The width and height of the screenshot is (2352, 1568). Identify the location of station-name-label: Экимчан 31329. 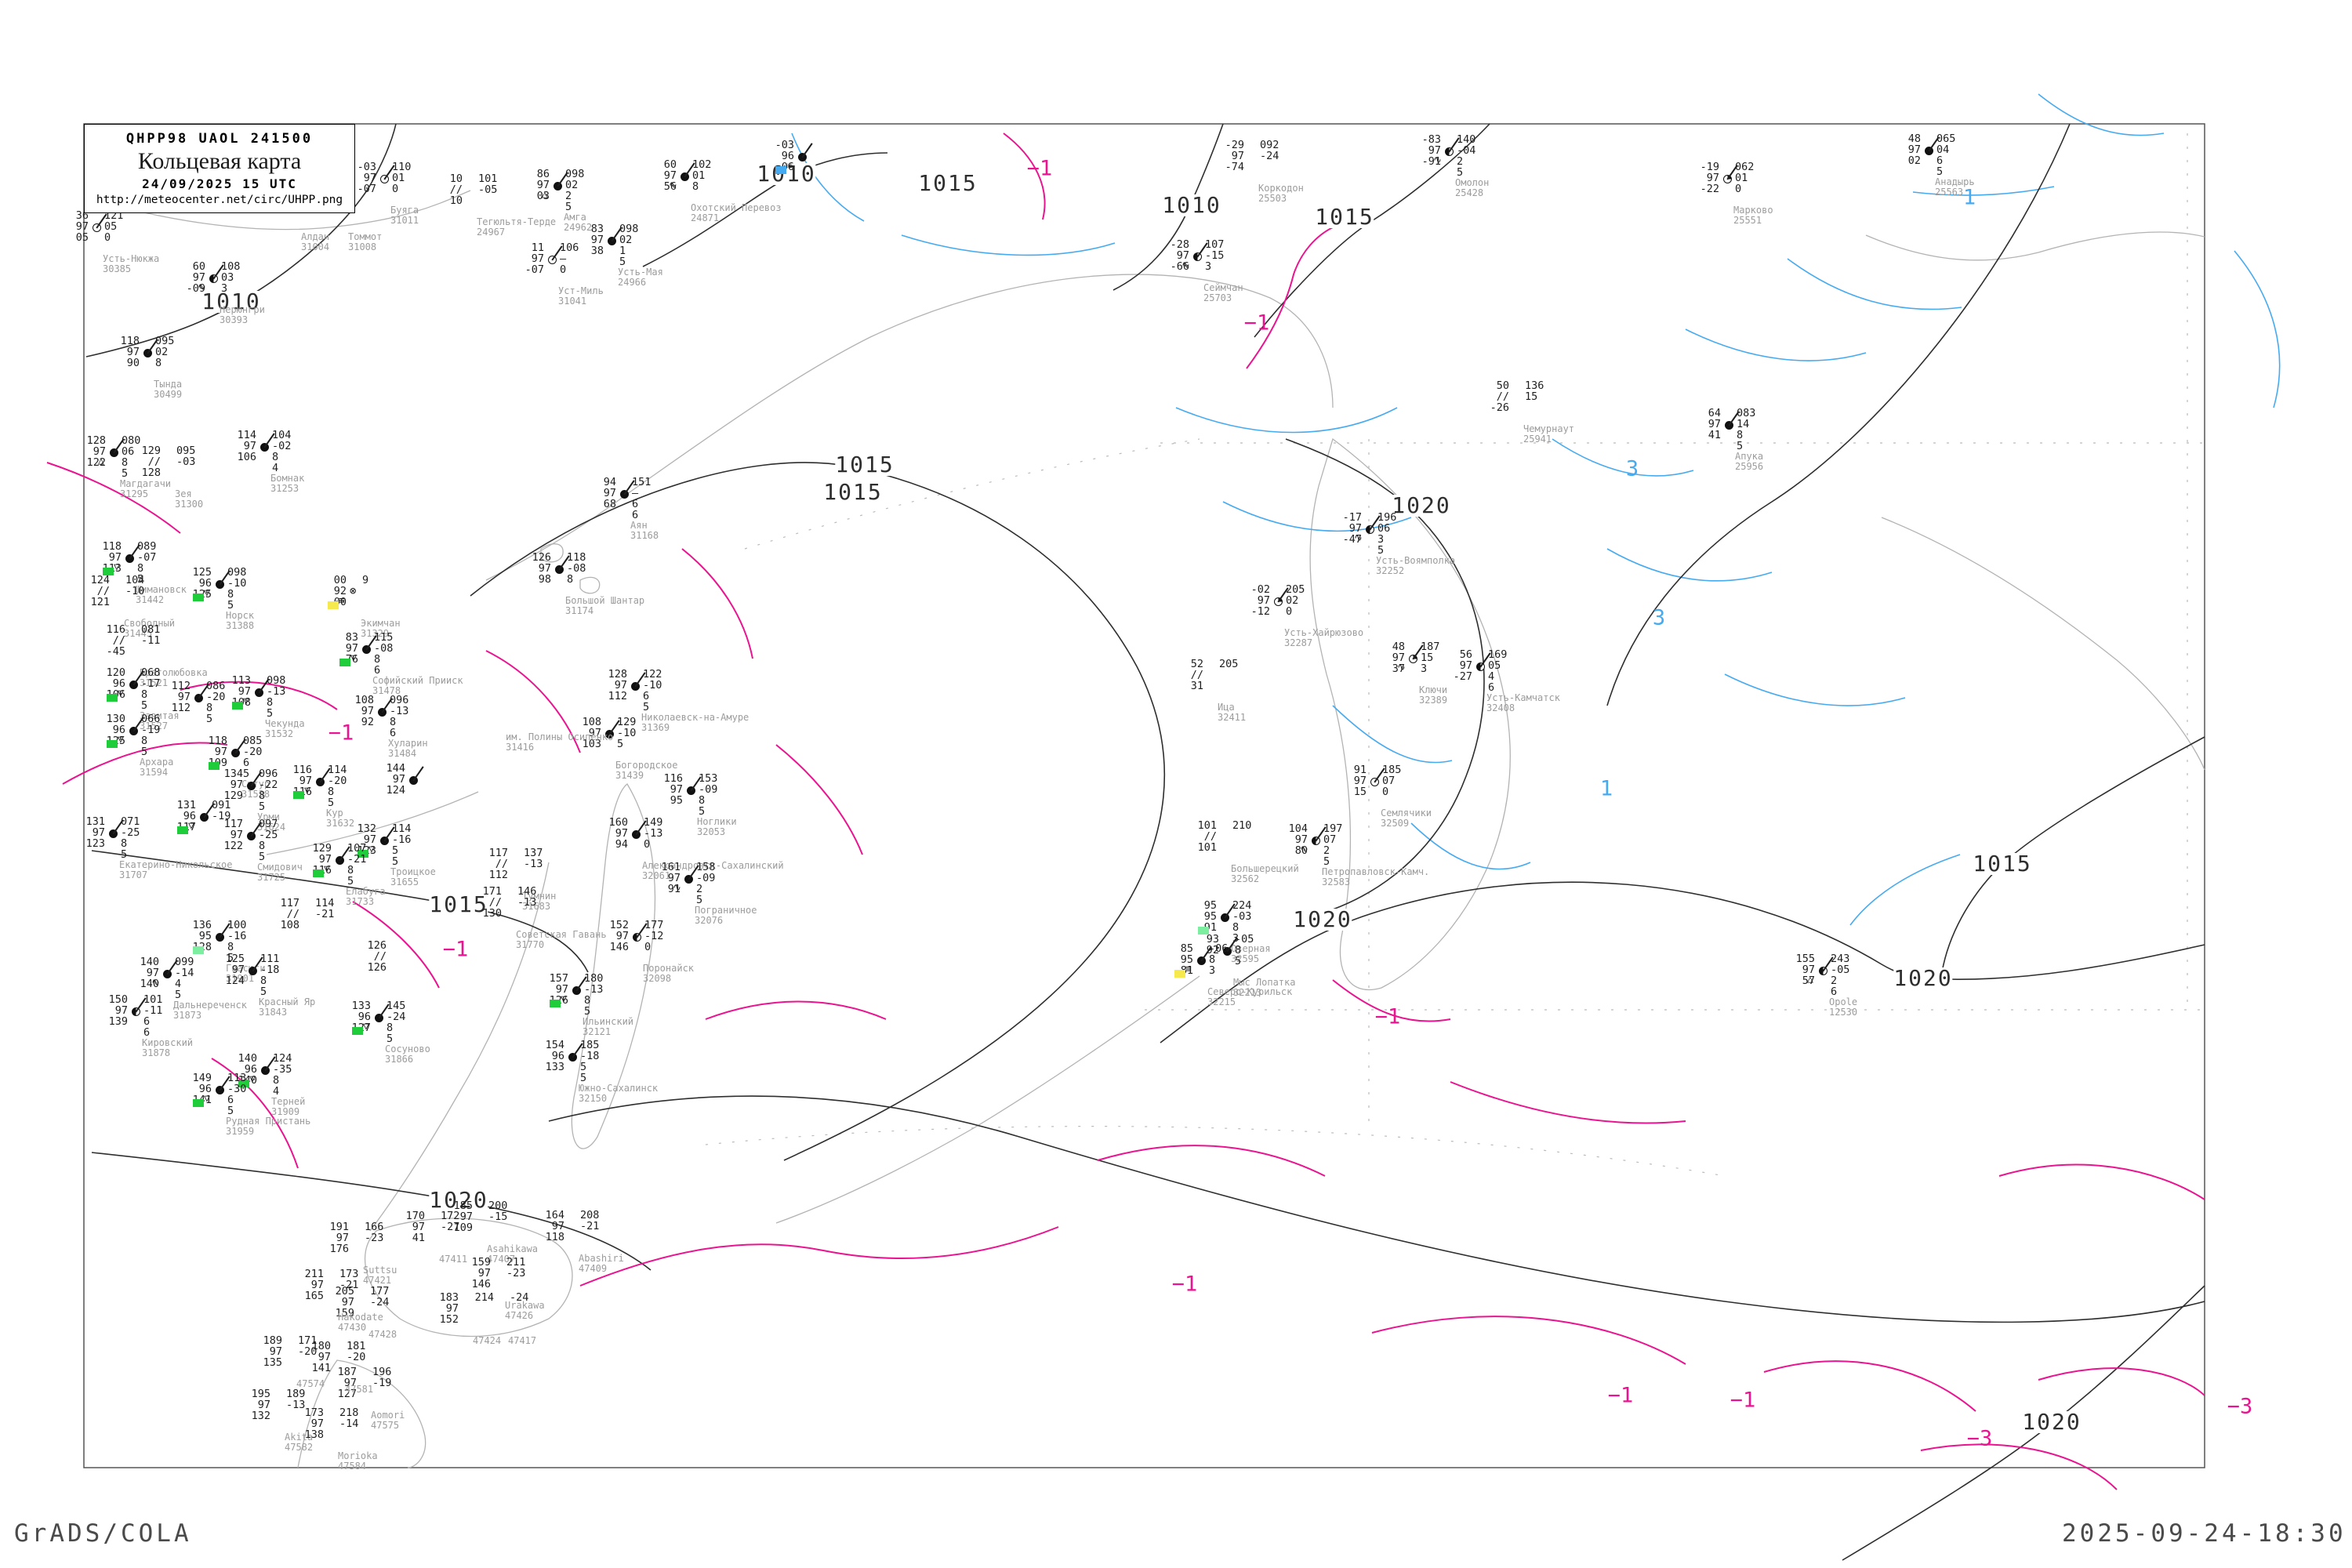
(381, 628).